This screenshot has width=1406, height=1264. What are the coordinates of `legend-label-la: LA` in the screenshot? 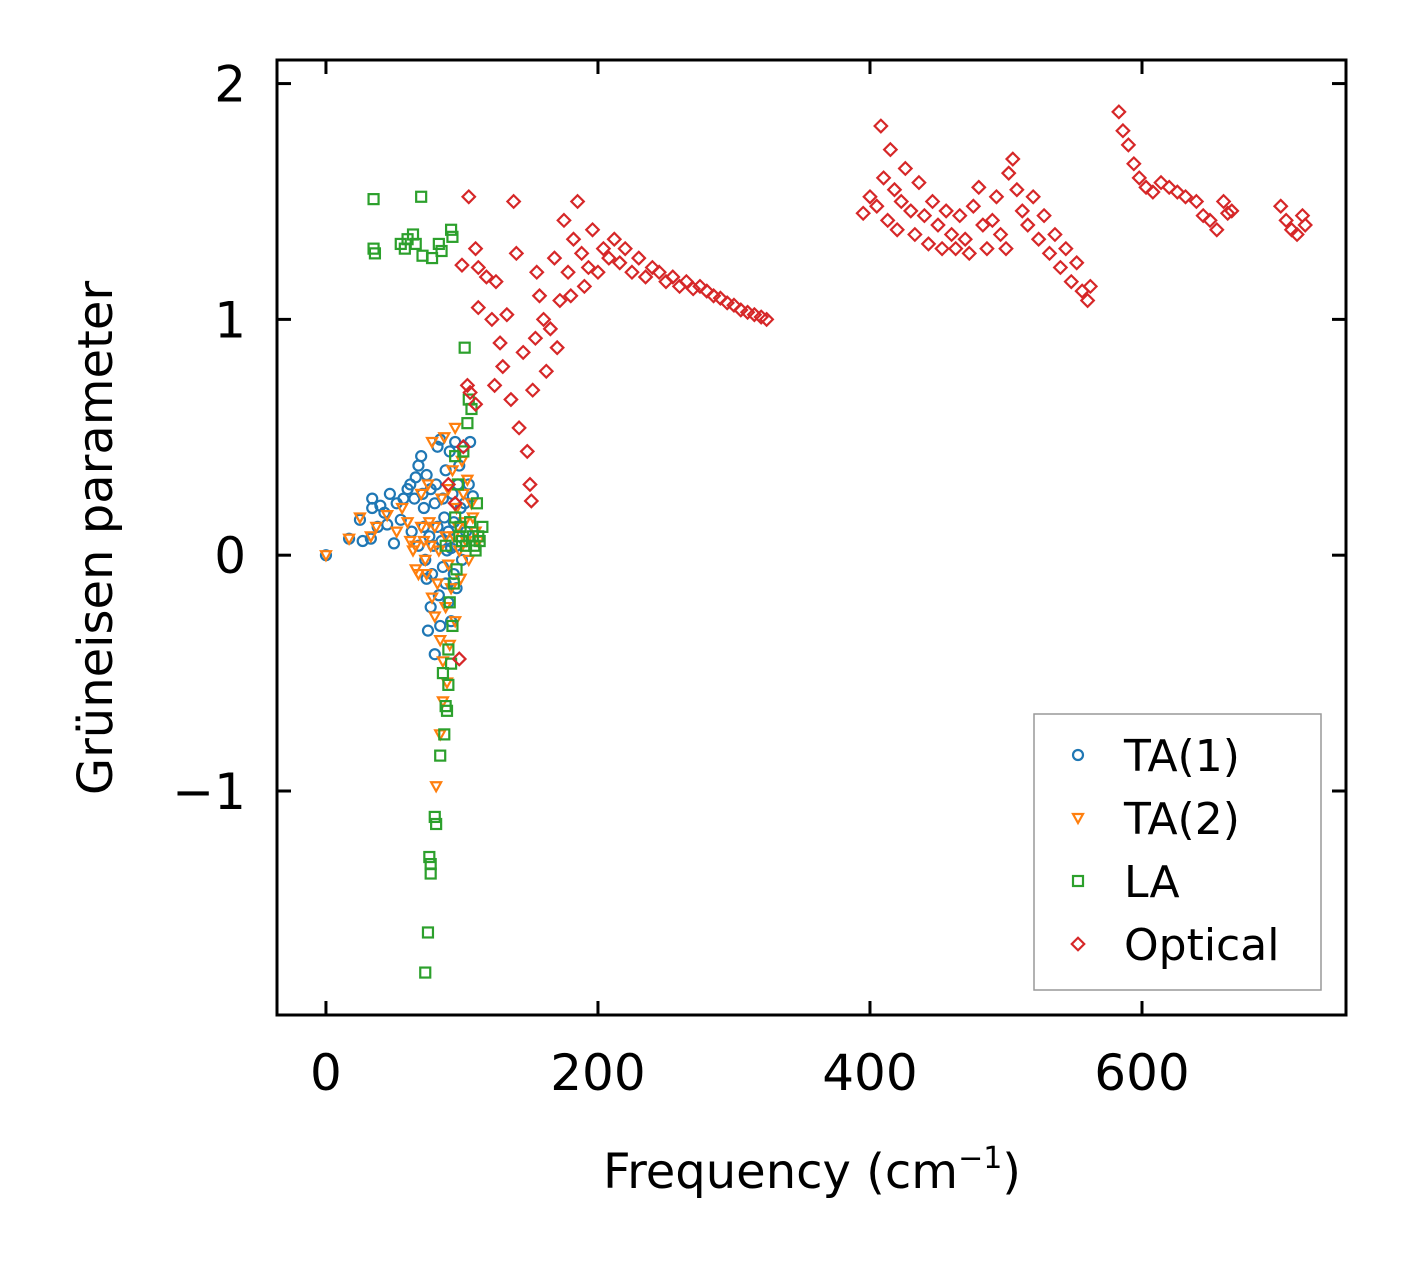 It's located at (1152, 882).